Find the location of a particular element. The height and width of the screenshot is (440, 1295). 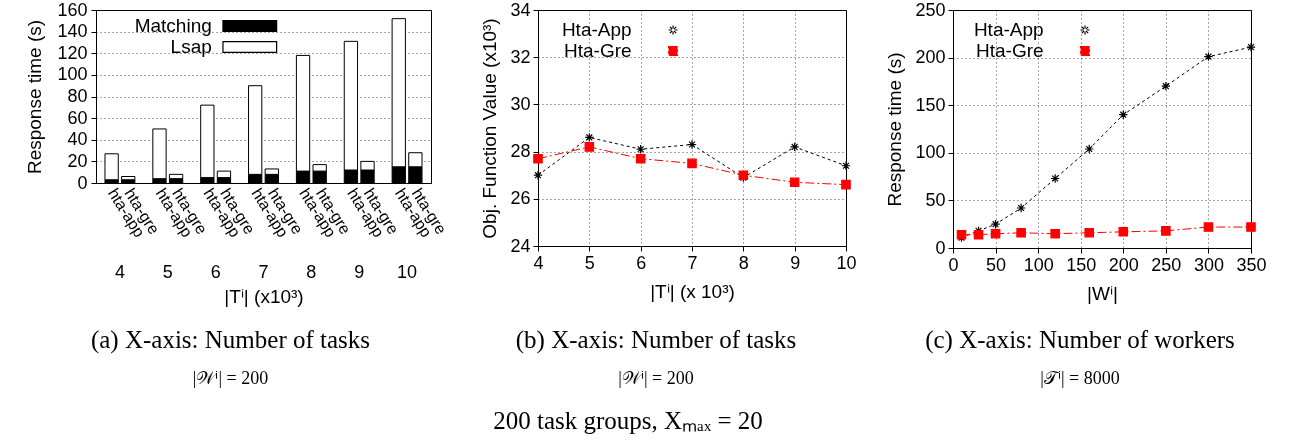

y-tick-label: 200 is located at coordinates (930, 57).